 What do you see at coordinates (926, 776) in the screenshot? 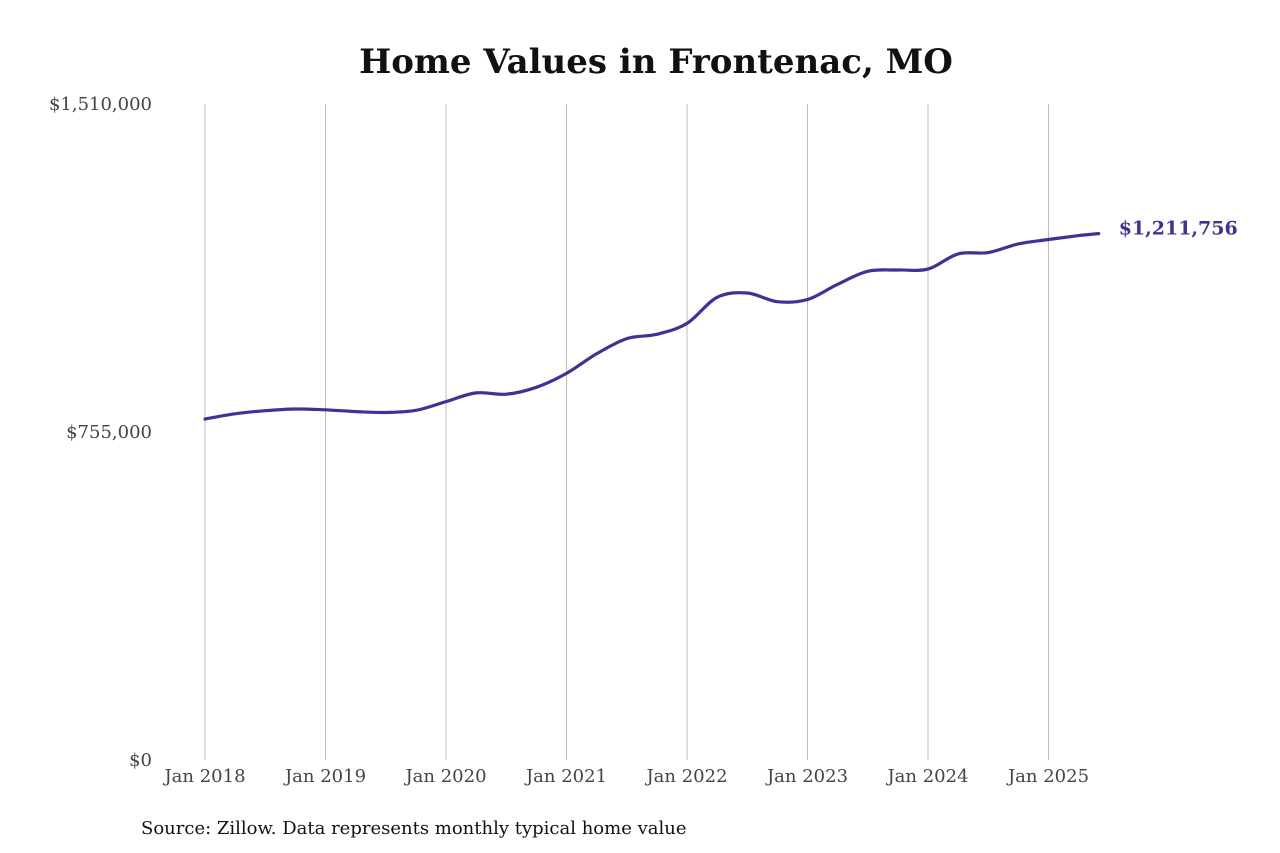
I see `x-tick-label: Jan 2024` at bounding box center [926, 776].